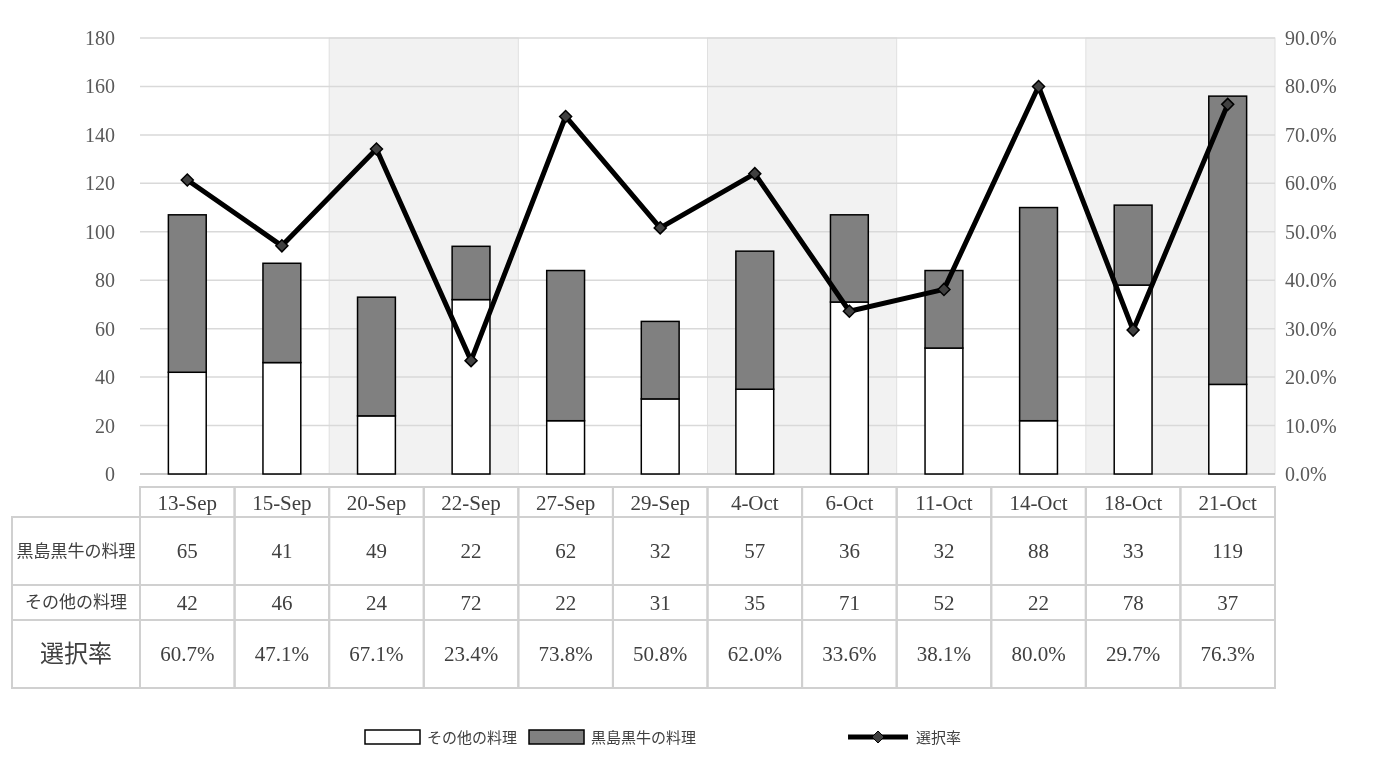  I want to click on data-label: 41, so click(282, 551).